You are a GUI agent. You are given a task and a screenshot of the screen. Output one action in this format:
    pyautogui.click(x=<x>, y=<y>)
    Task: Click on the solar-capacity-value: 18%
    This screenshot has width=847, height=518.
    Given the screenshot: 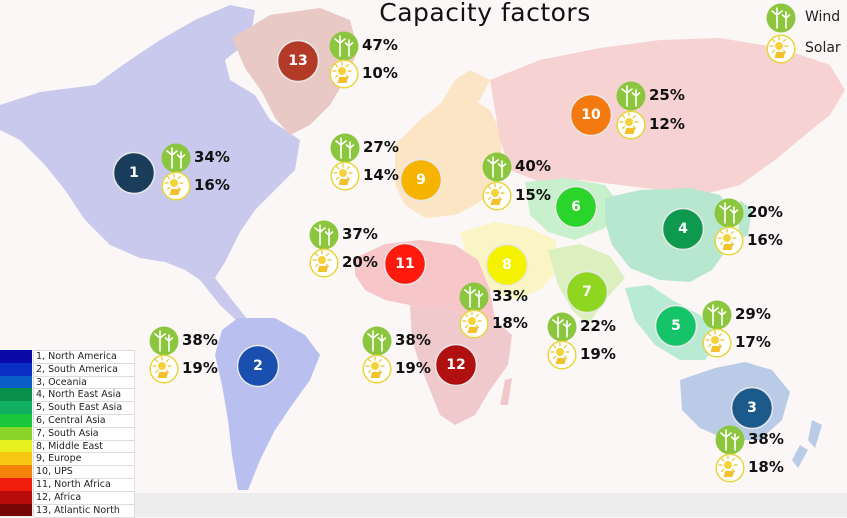 What is the action you would take?
    pyautogui.click(x=766, y=467)
    